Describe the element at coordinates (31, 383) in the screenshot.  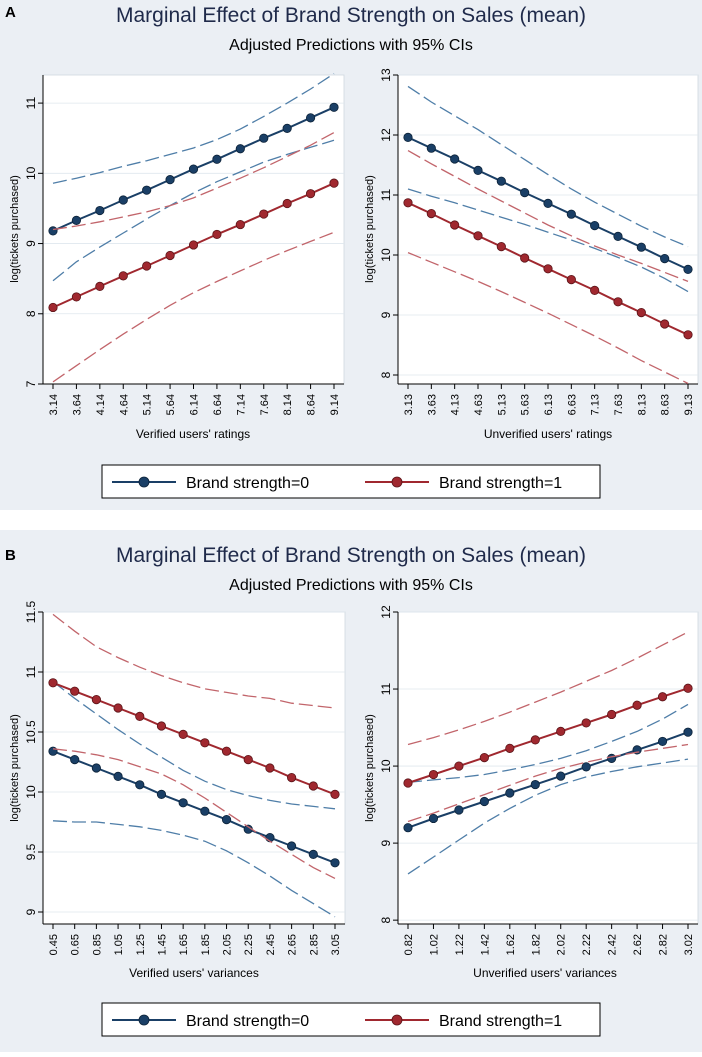
I see `y-tick-label: 7` at that location.